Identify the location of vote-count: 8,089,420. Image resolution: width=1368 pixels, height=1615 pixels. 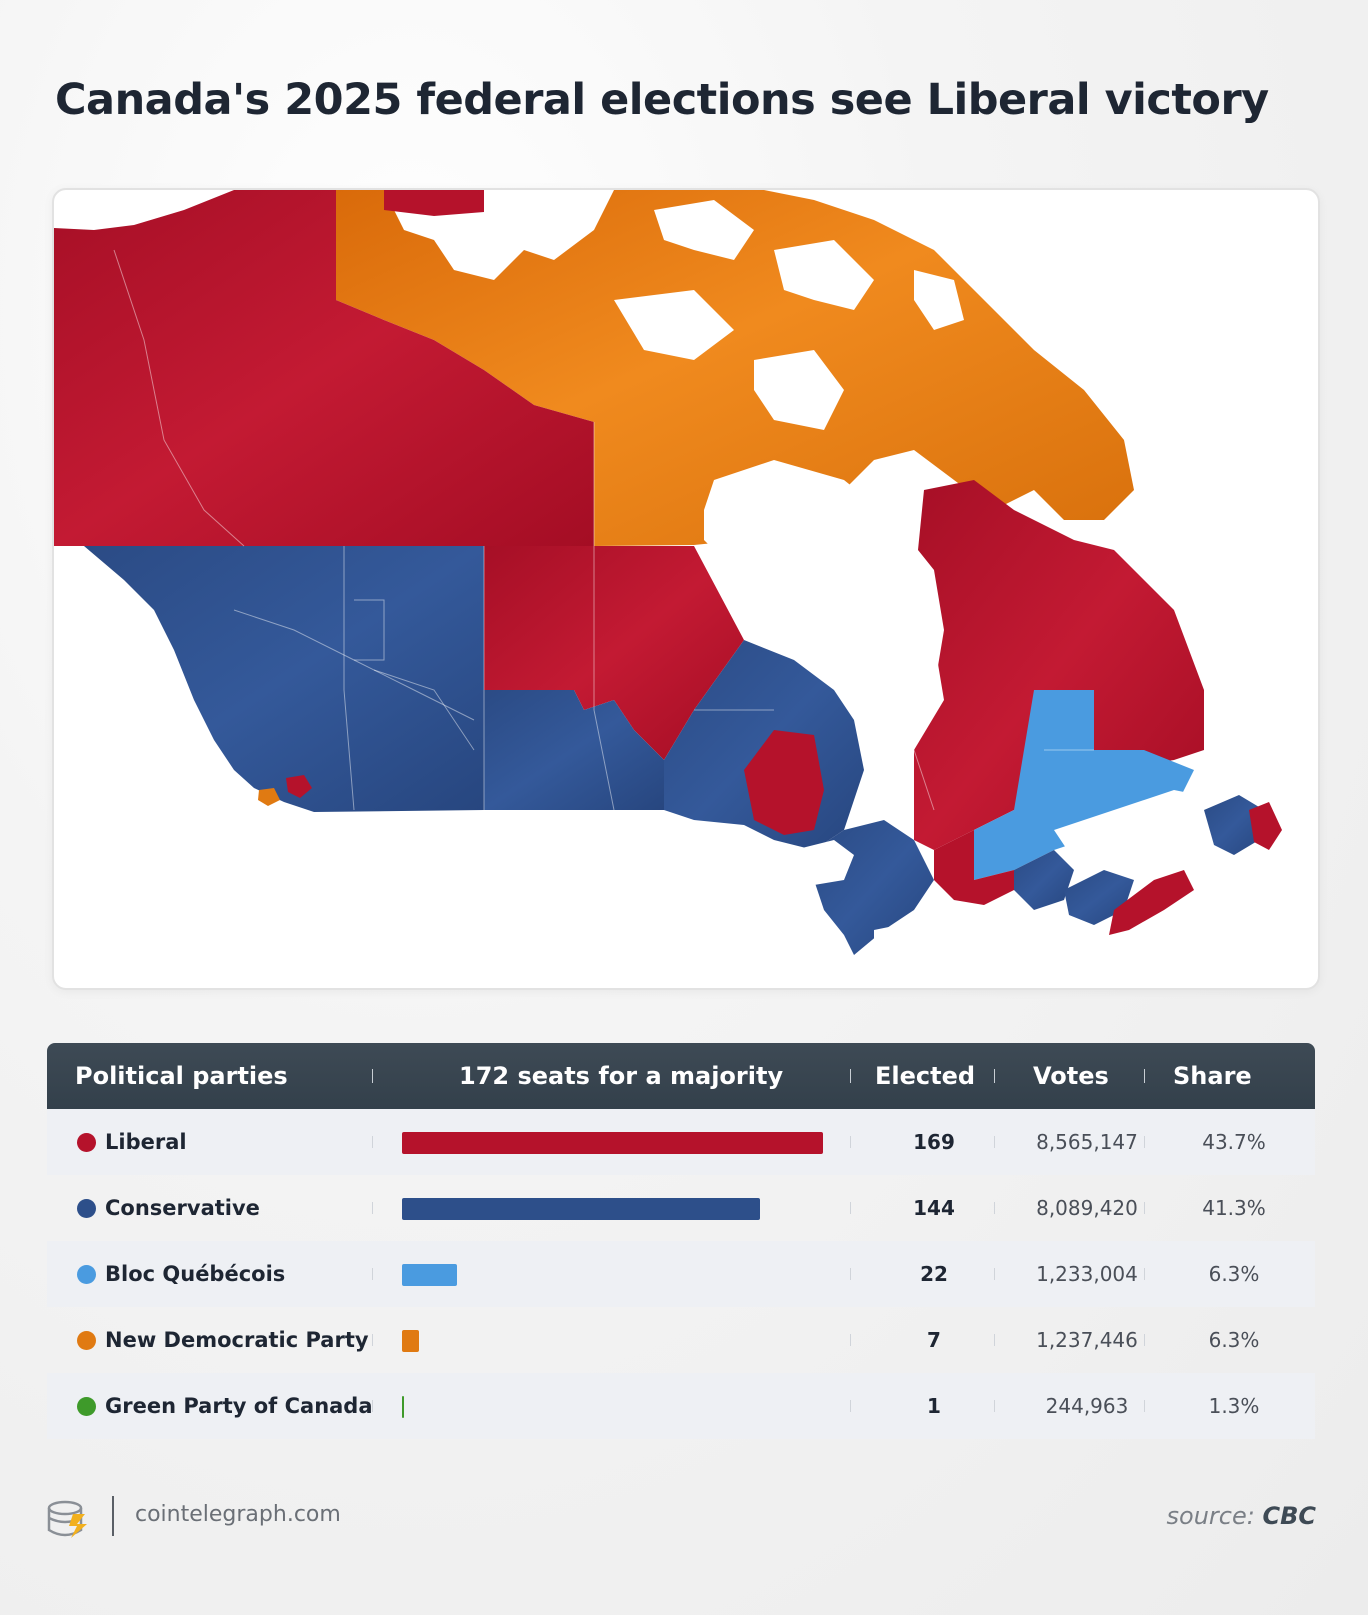
(1087, 1208).